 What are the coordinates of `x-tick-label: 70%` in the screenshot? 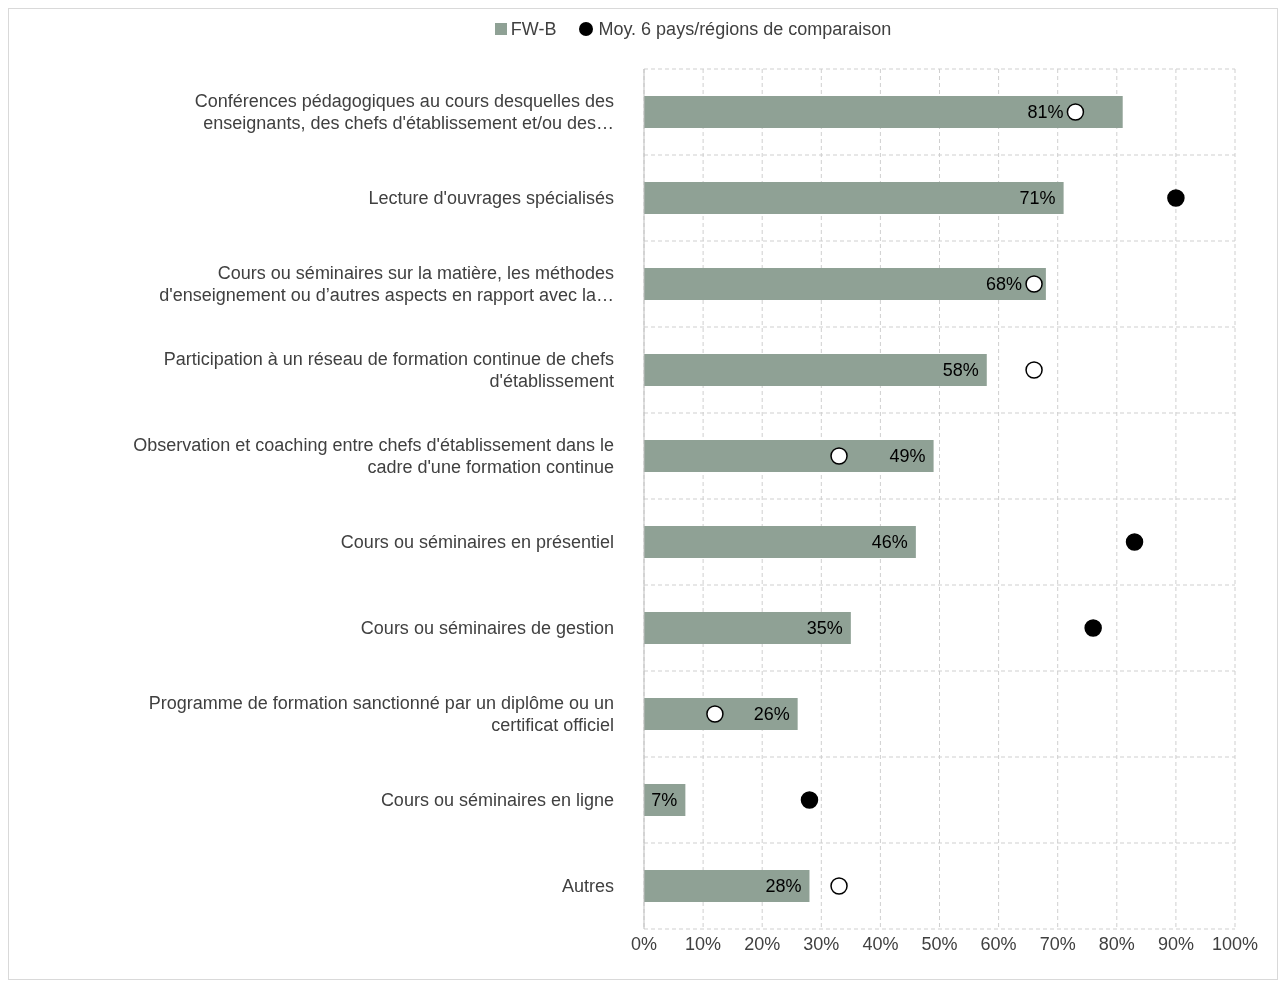 It's located at (1057, 943).